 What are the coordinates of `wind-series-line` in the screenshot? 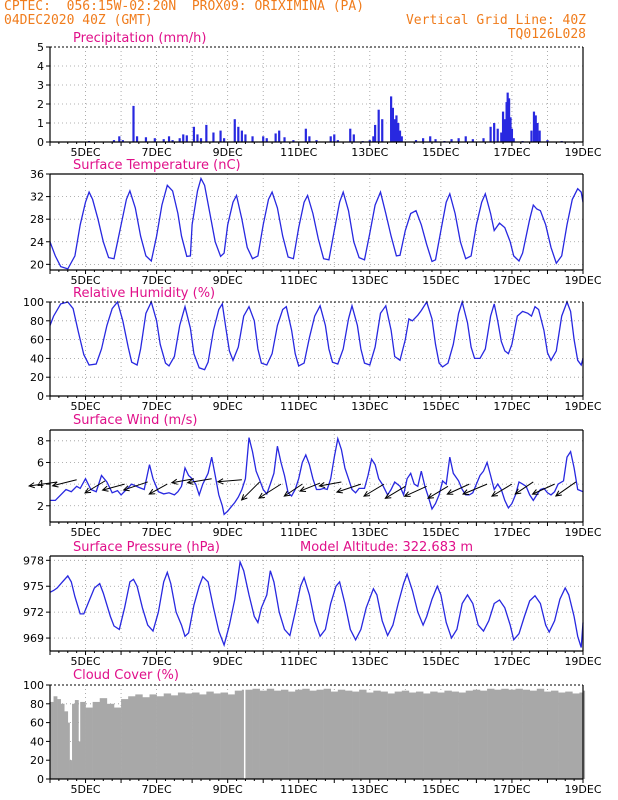 It's located at (317, 476).